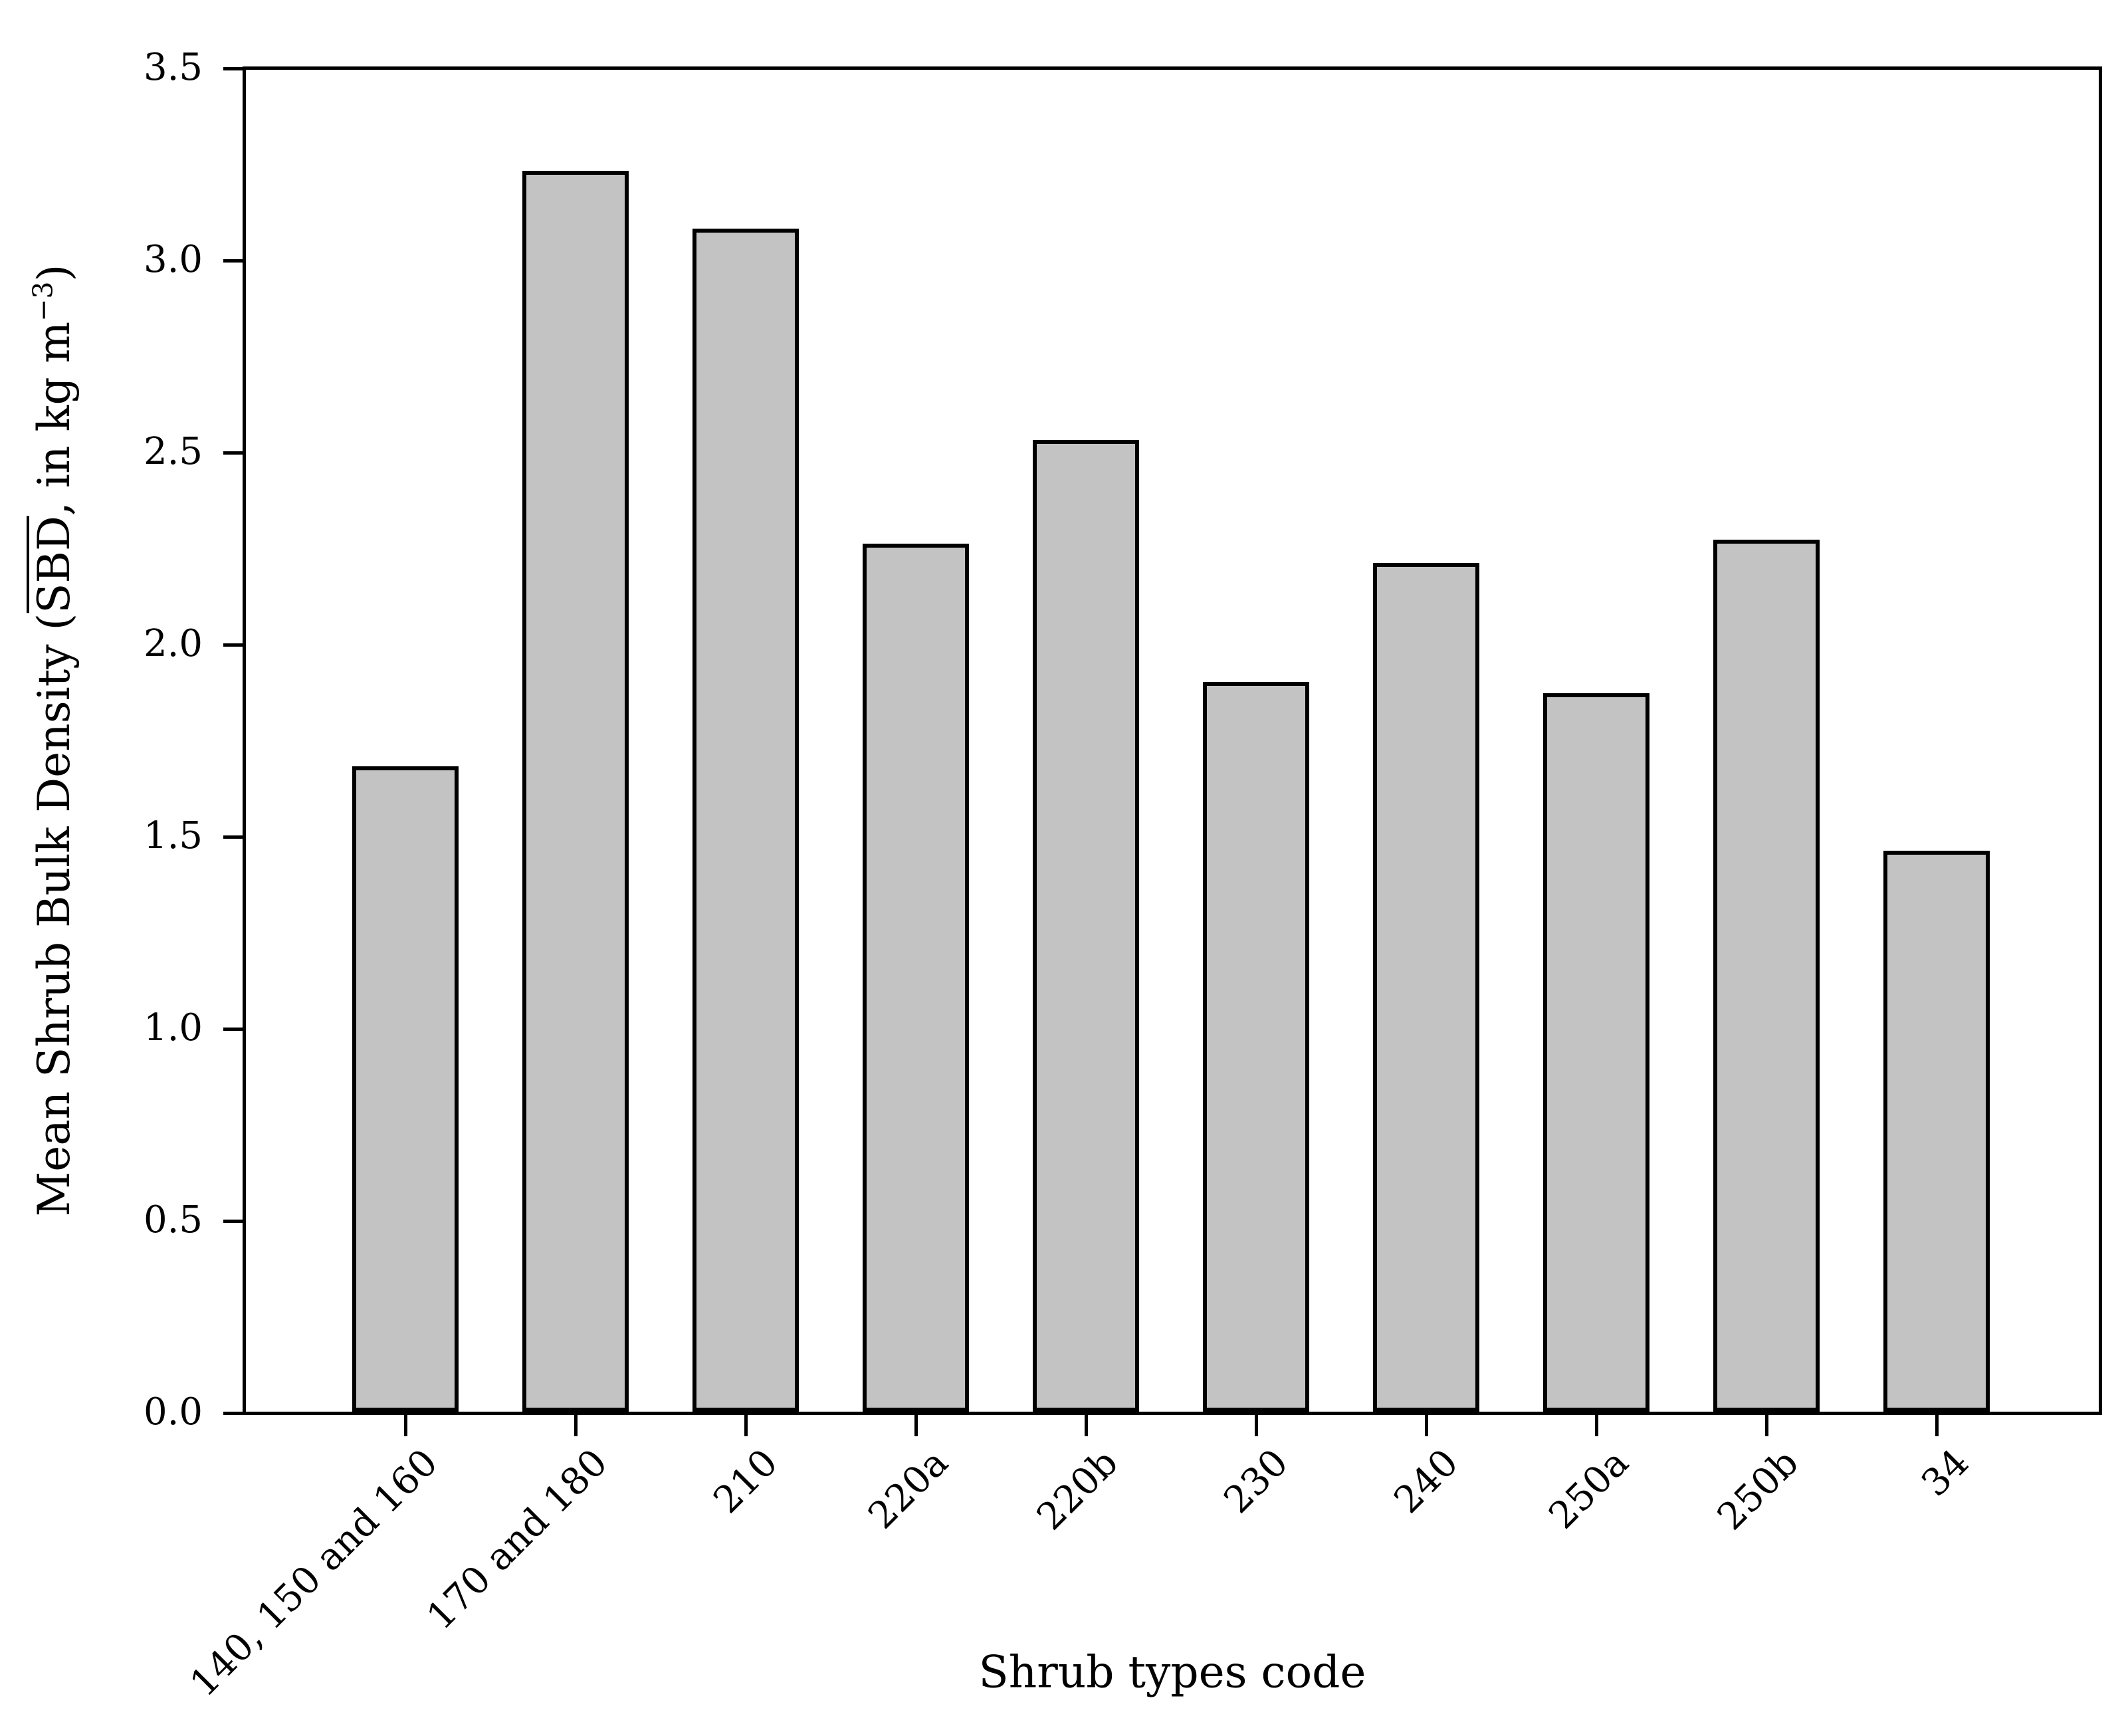 Image resolution: width=2124 pixels, height=1736 pixels. I want to click on y-tick-label: 1.0, so click(173, 1027).